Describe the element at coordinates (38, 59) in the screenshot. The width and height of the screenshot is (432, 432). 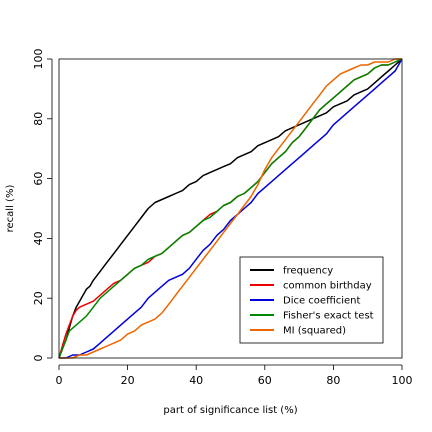
I see `y-tick-label: 100` at that location.